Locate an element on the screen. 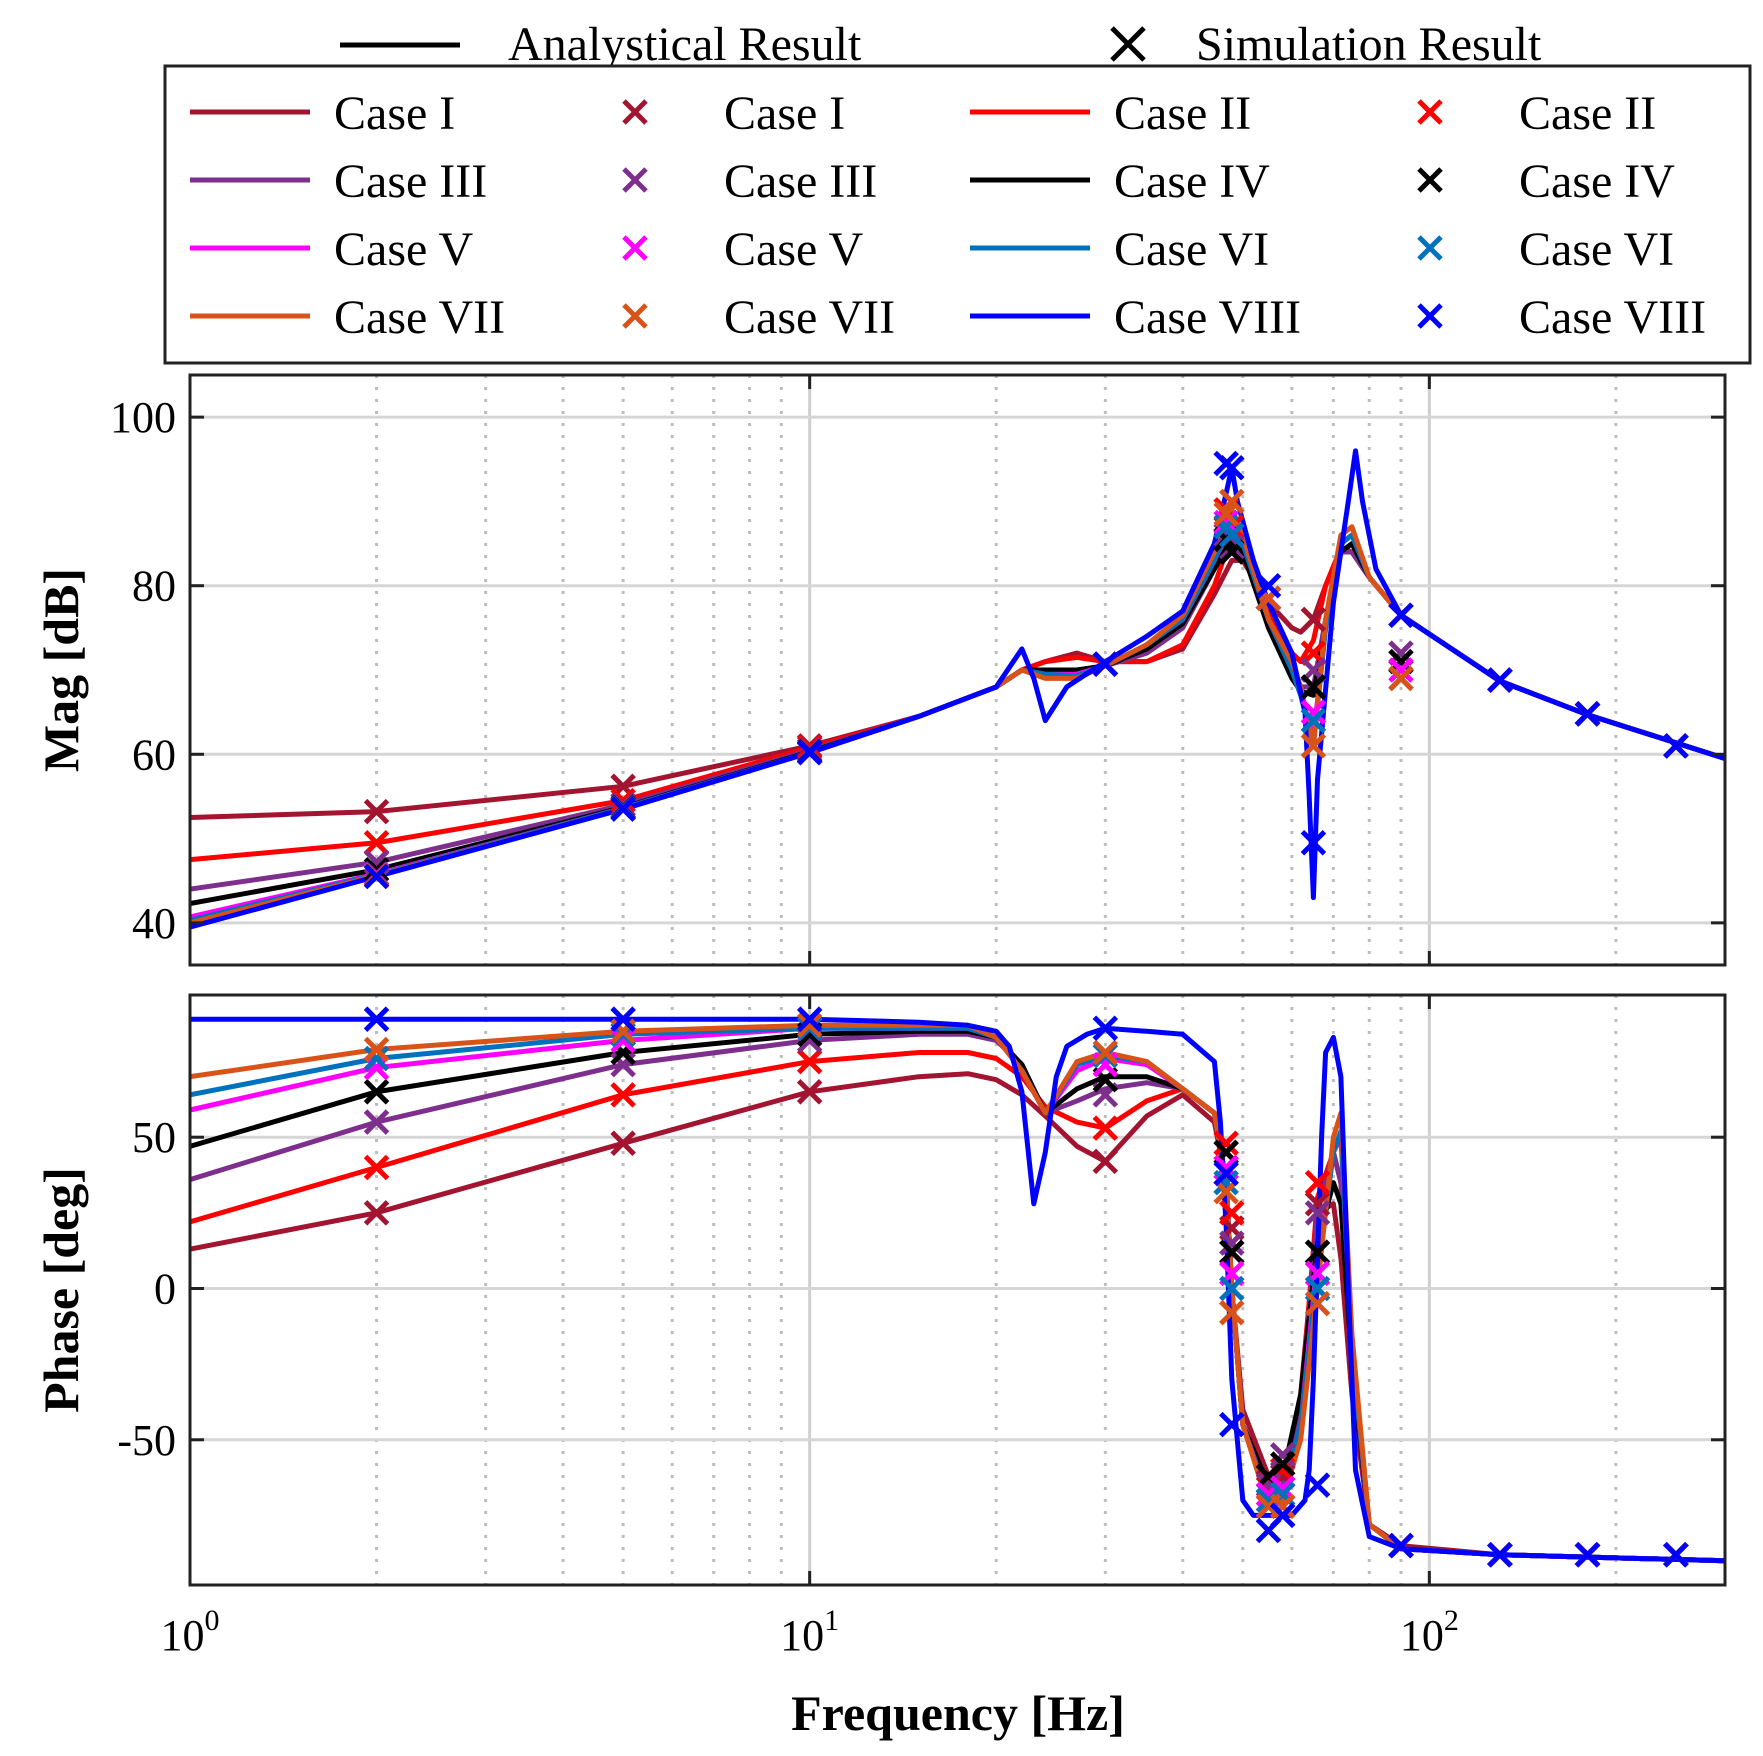  legend-entry-case-viii-marker: Case VIII is located at coordinates (1561, 317).